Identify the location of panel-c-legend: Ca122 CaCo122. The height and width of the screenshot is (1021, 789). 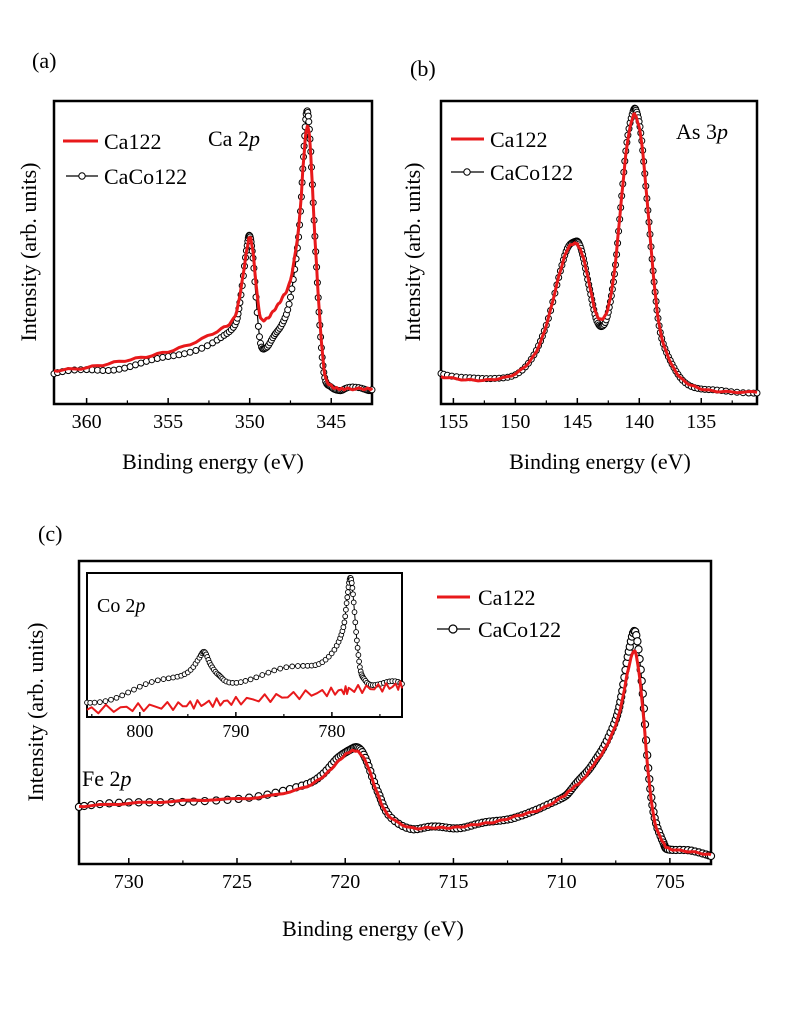
(499, 613).